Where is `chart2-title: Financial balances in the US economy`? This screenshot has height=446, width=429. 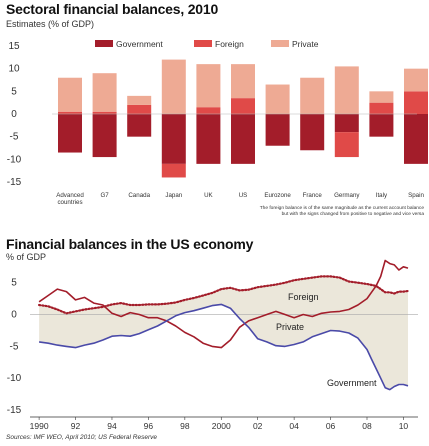
chart2-title: Financial balances in the US economy is located at coordinates (130, 244).